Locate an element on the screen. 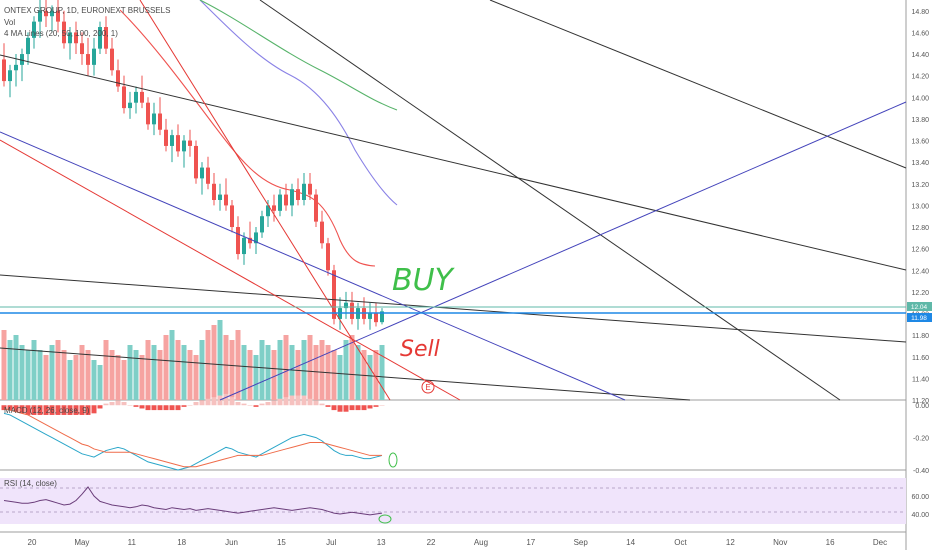 The height and width of the screenshot is (550, 932). current-price-badge-text: 11.98 is located at coordinates (919, 318).